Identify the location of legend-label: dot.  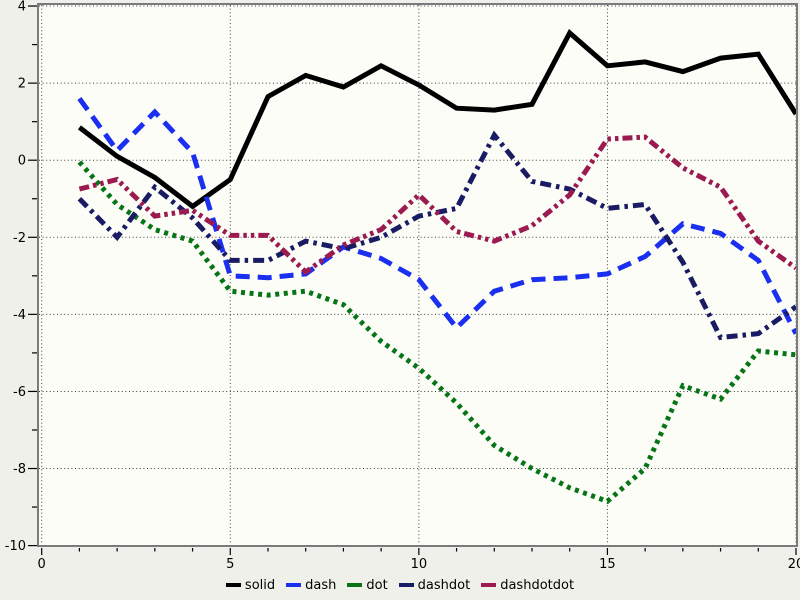
(377, 585).